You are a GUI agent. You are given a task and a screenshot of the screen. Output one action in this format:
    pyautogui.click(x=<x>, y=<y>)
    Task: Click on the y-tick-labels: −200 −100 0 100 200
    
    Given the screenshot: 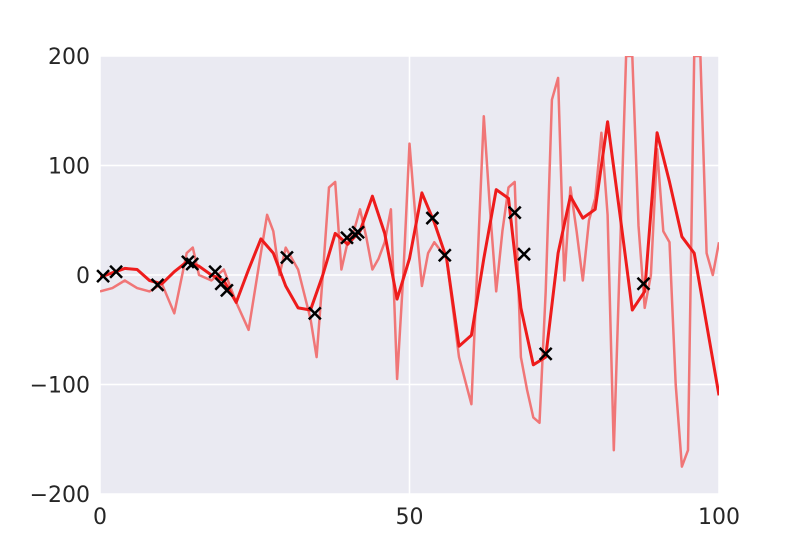 What is the action you would take?
    pyautogui.click(x=60, y=276)
    